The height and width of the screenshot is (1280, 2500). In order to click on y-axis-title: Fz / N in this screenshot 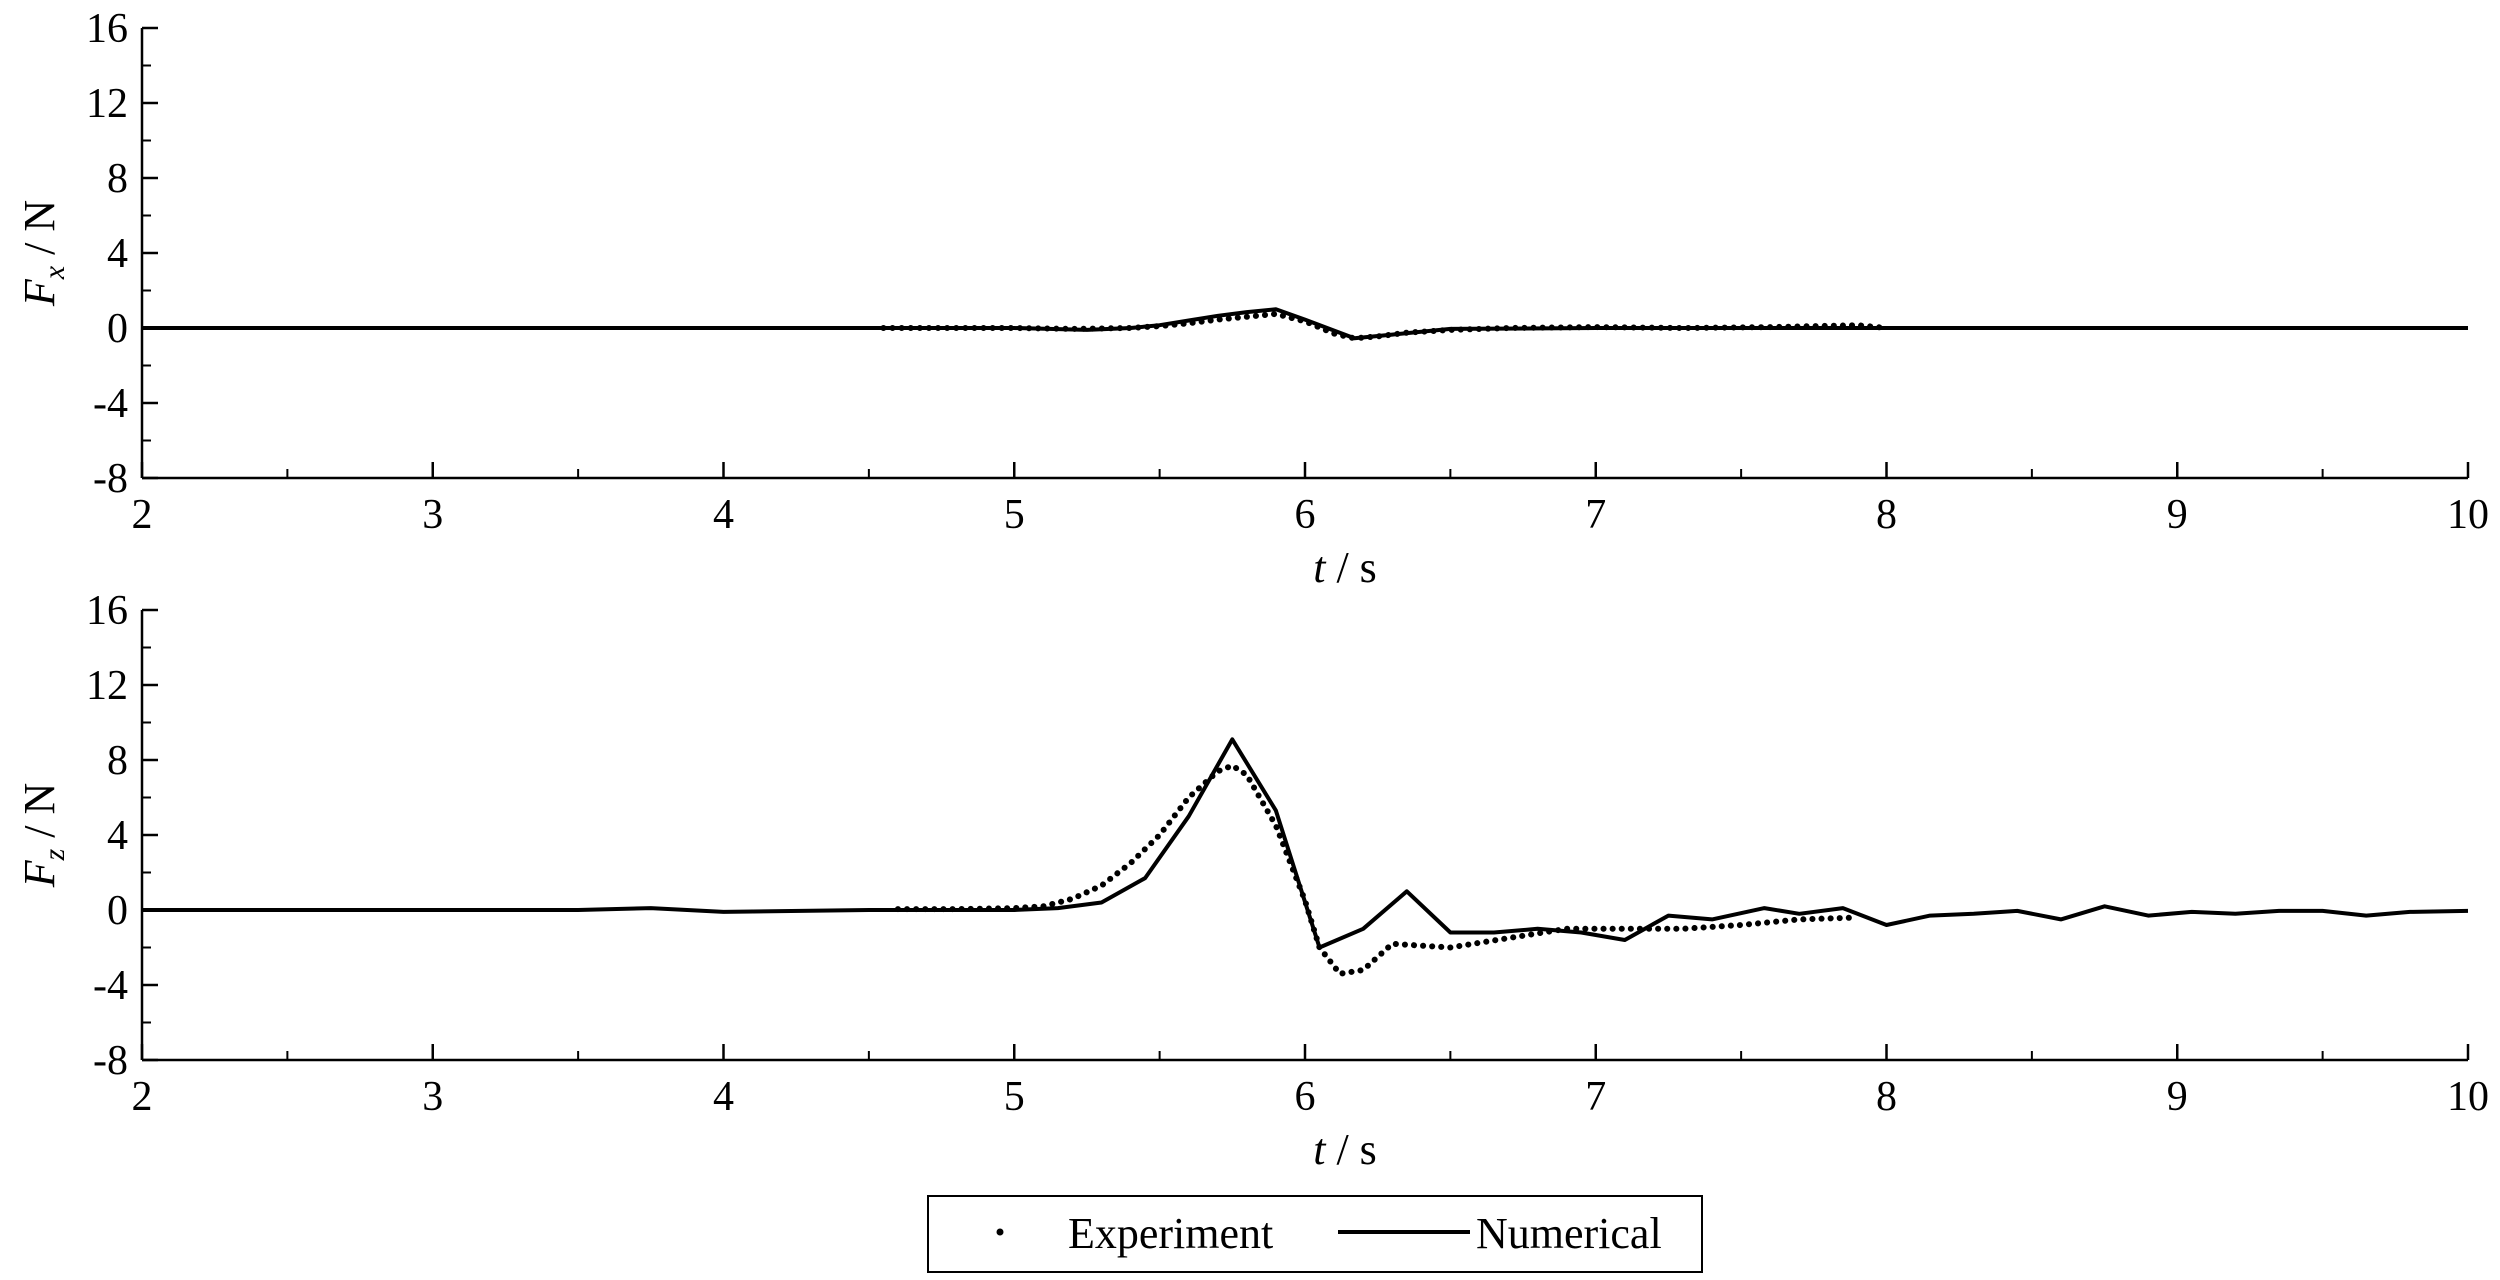, I will do `click(43, 836)`.